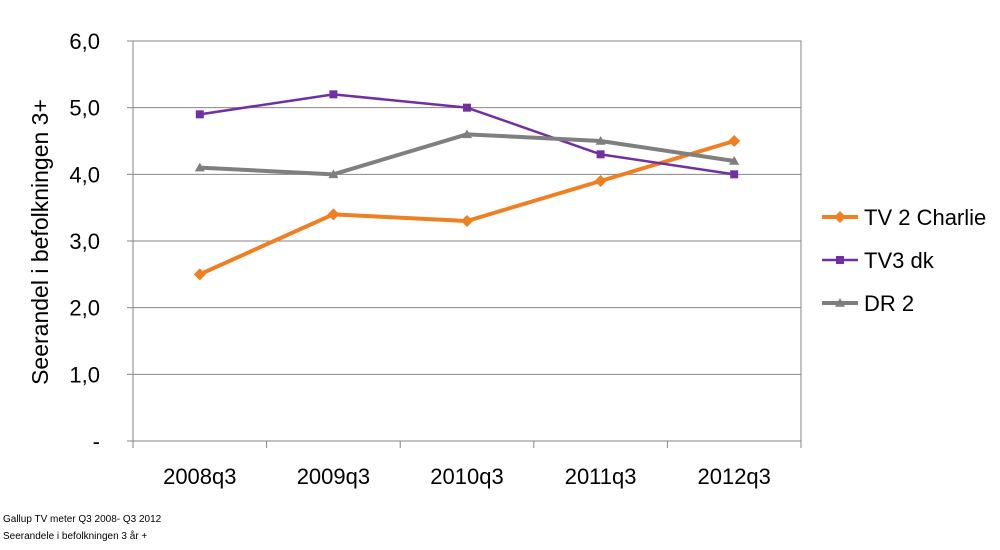 The width and height of the screenshot is (1000, 550). Describe the element at coordinates (84, 41) in the screenshot. I see `y-tick-label: 6,0` at that location.